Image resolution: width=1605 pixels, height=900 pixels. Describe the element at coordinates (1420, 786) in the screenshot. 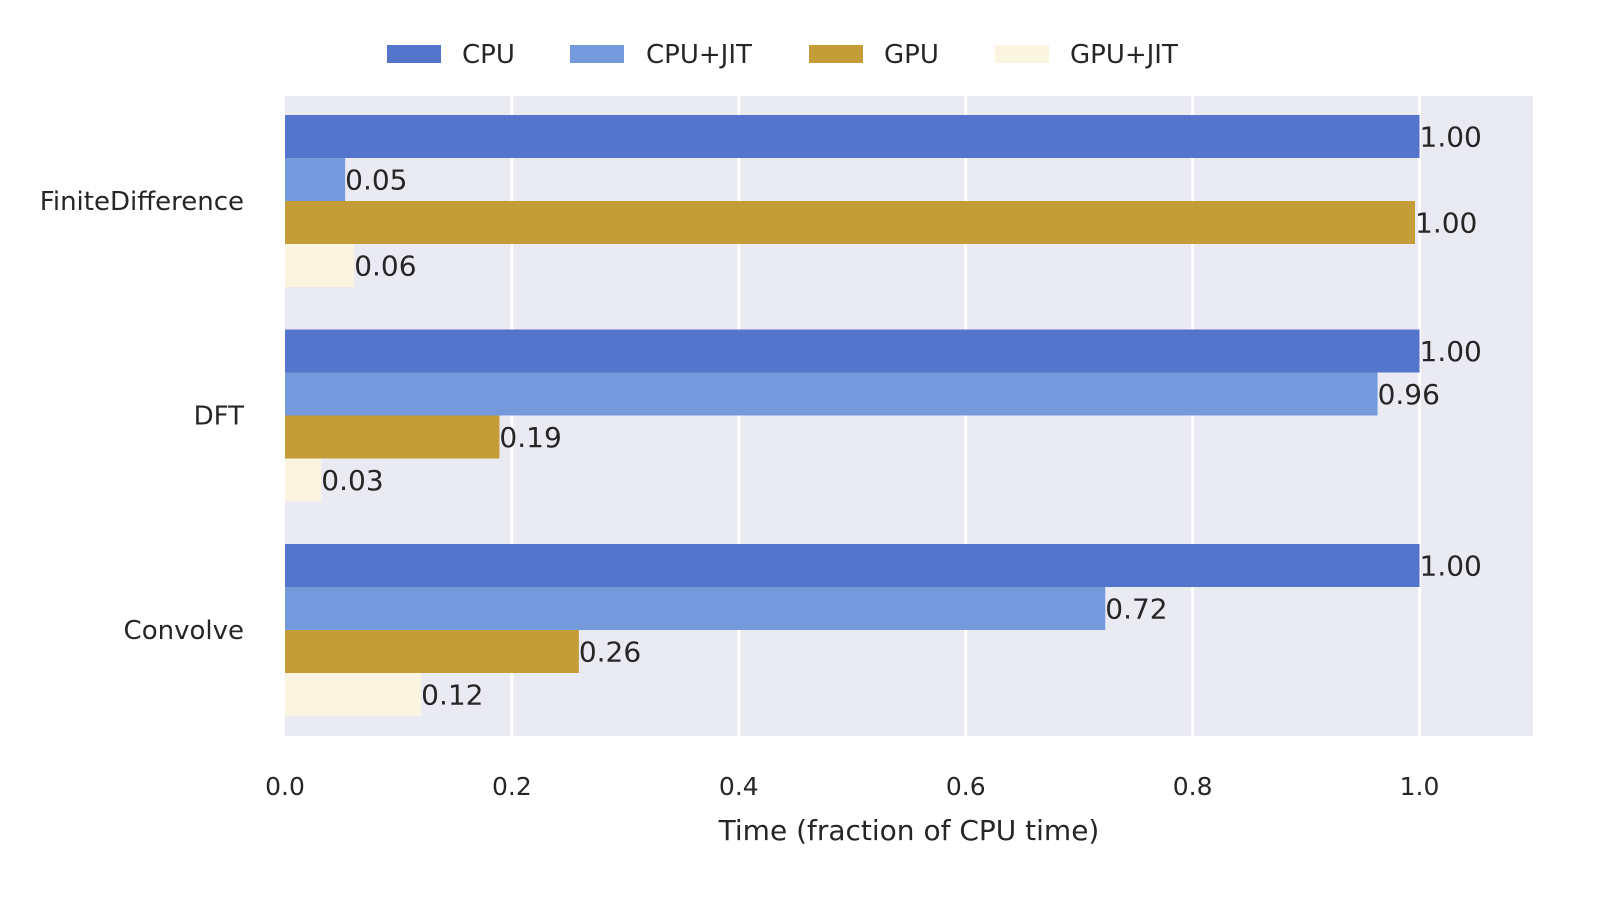

I see `x-tick-label: 1.0` at that location.